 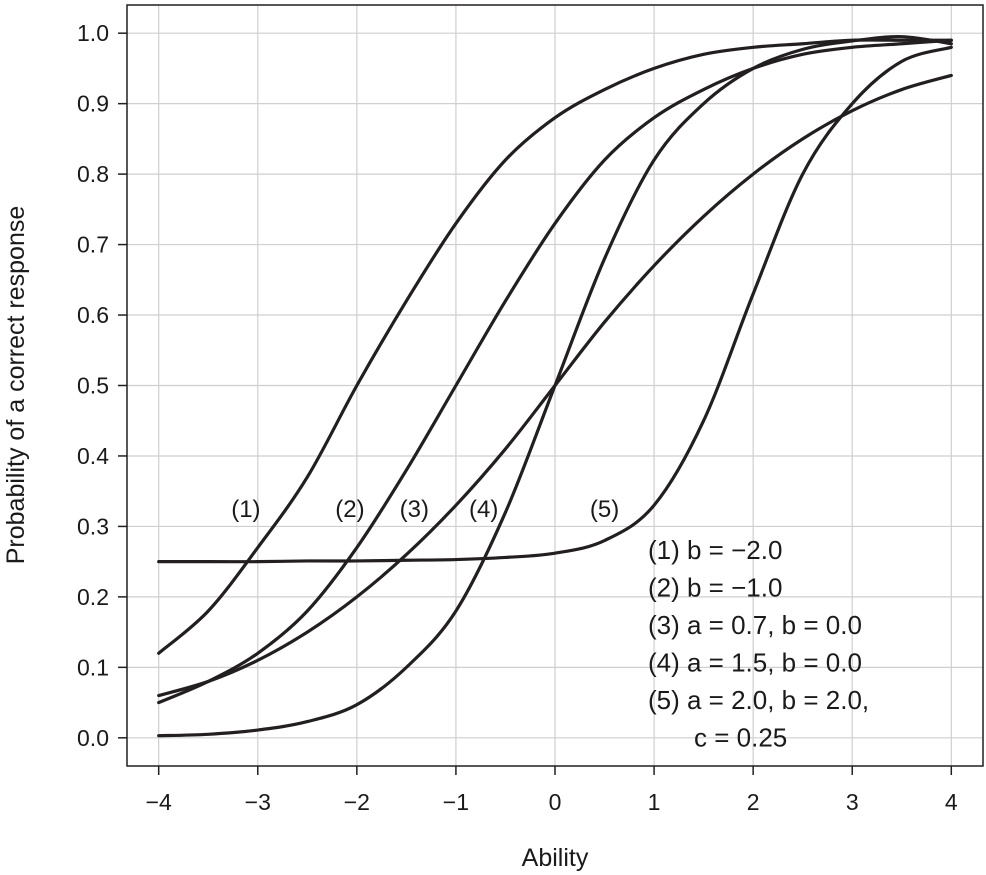 What do you see at coordinates (357, 802) in the screenshot?
I see `x-tick-label: −2` at bounding box center [357, 802].